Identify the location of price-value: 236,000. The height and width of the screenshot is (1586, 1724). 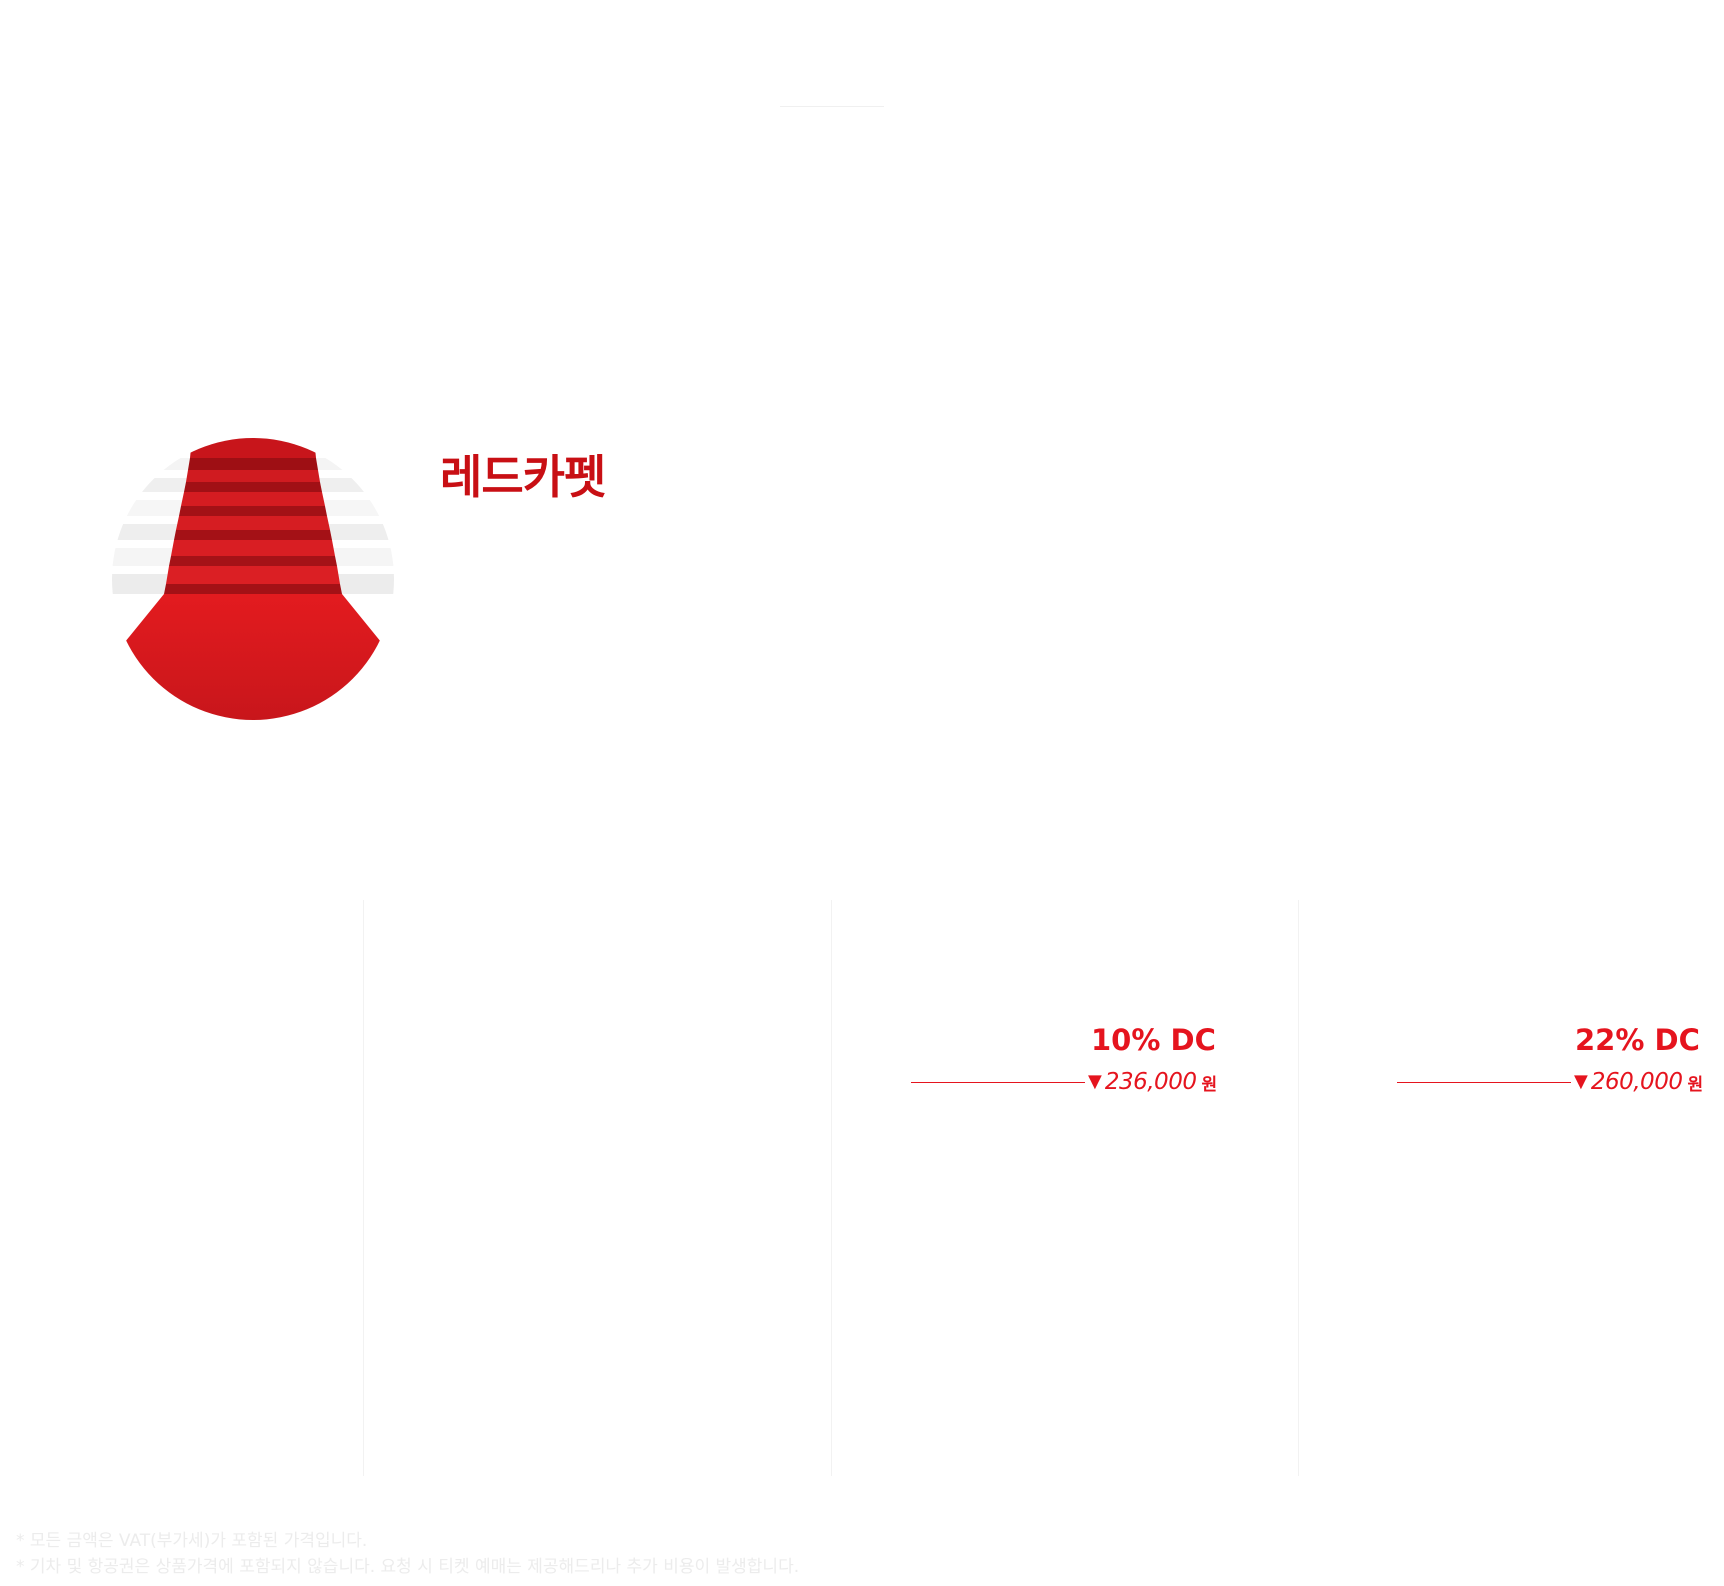
(1150, 1082).